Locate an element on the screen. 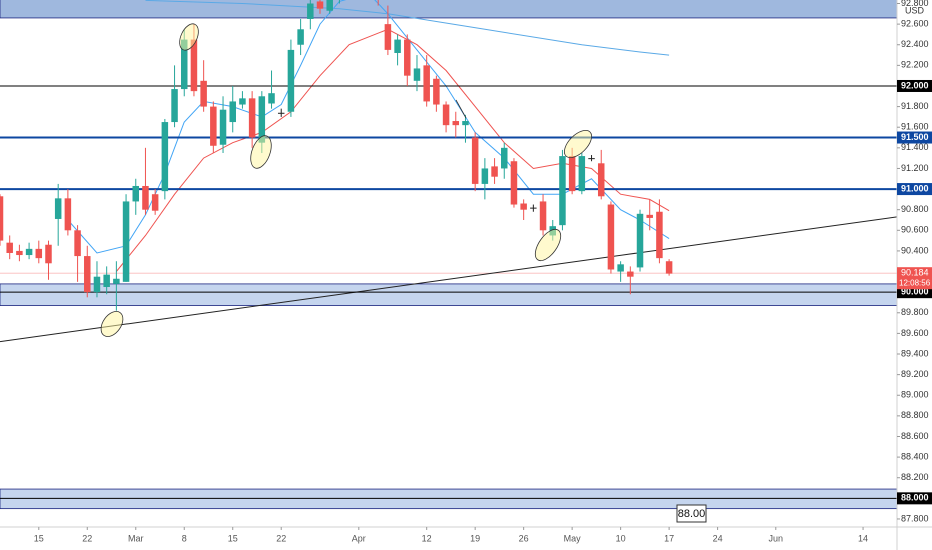 Image resolution: width=932 pixels, height=550 pixels. annotation-box is located at coordinates (691, 513).